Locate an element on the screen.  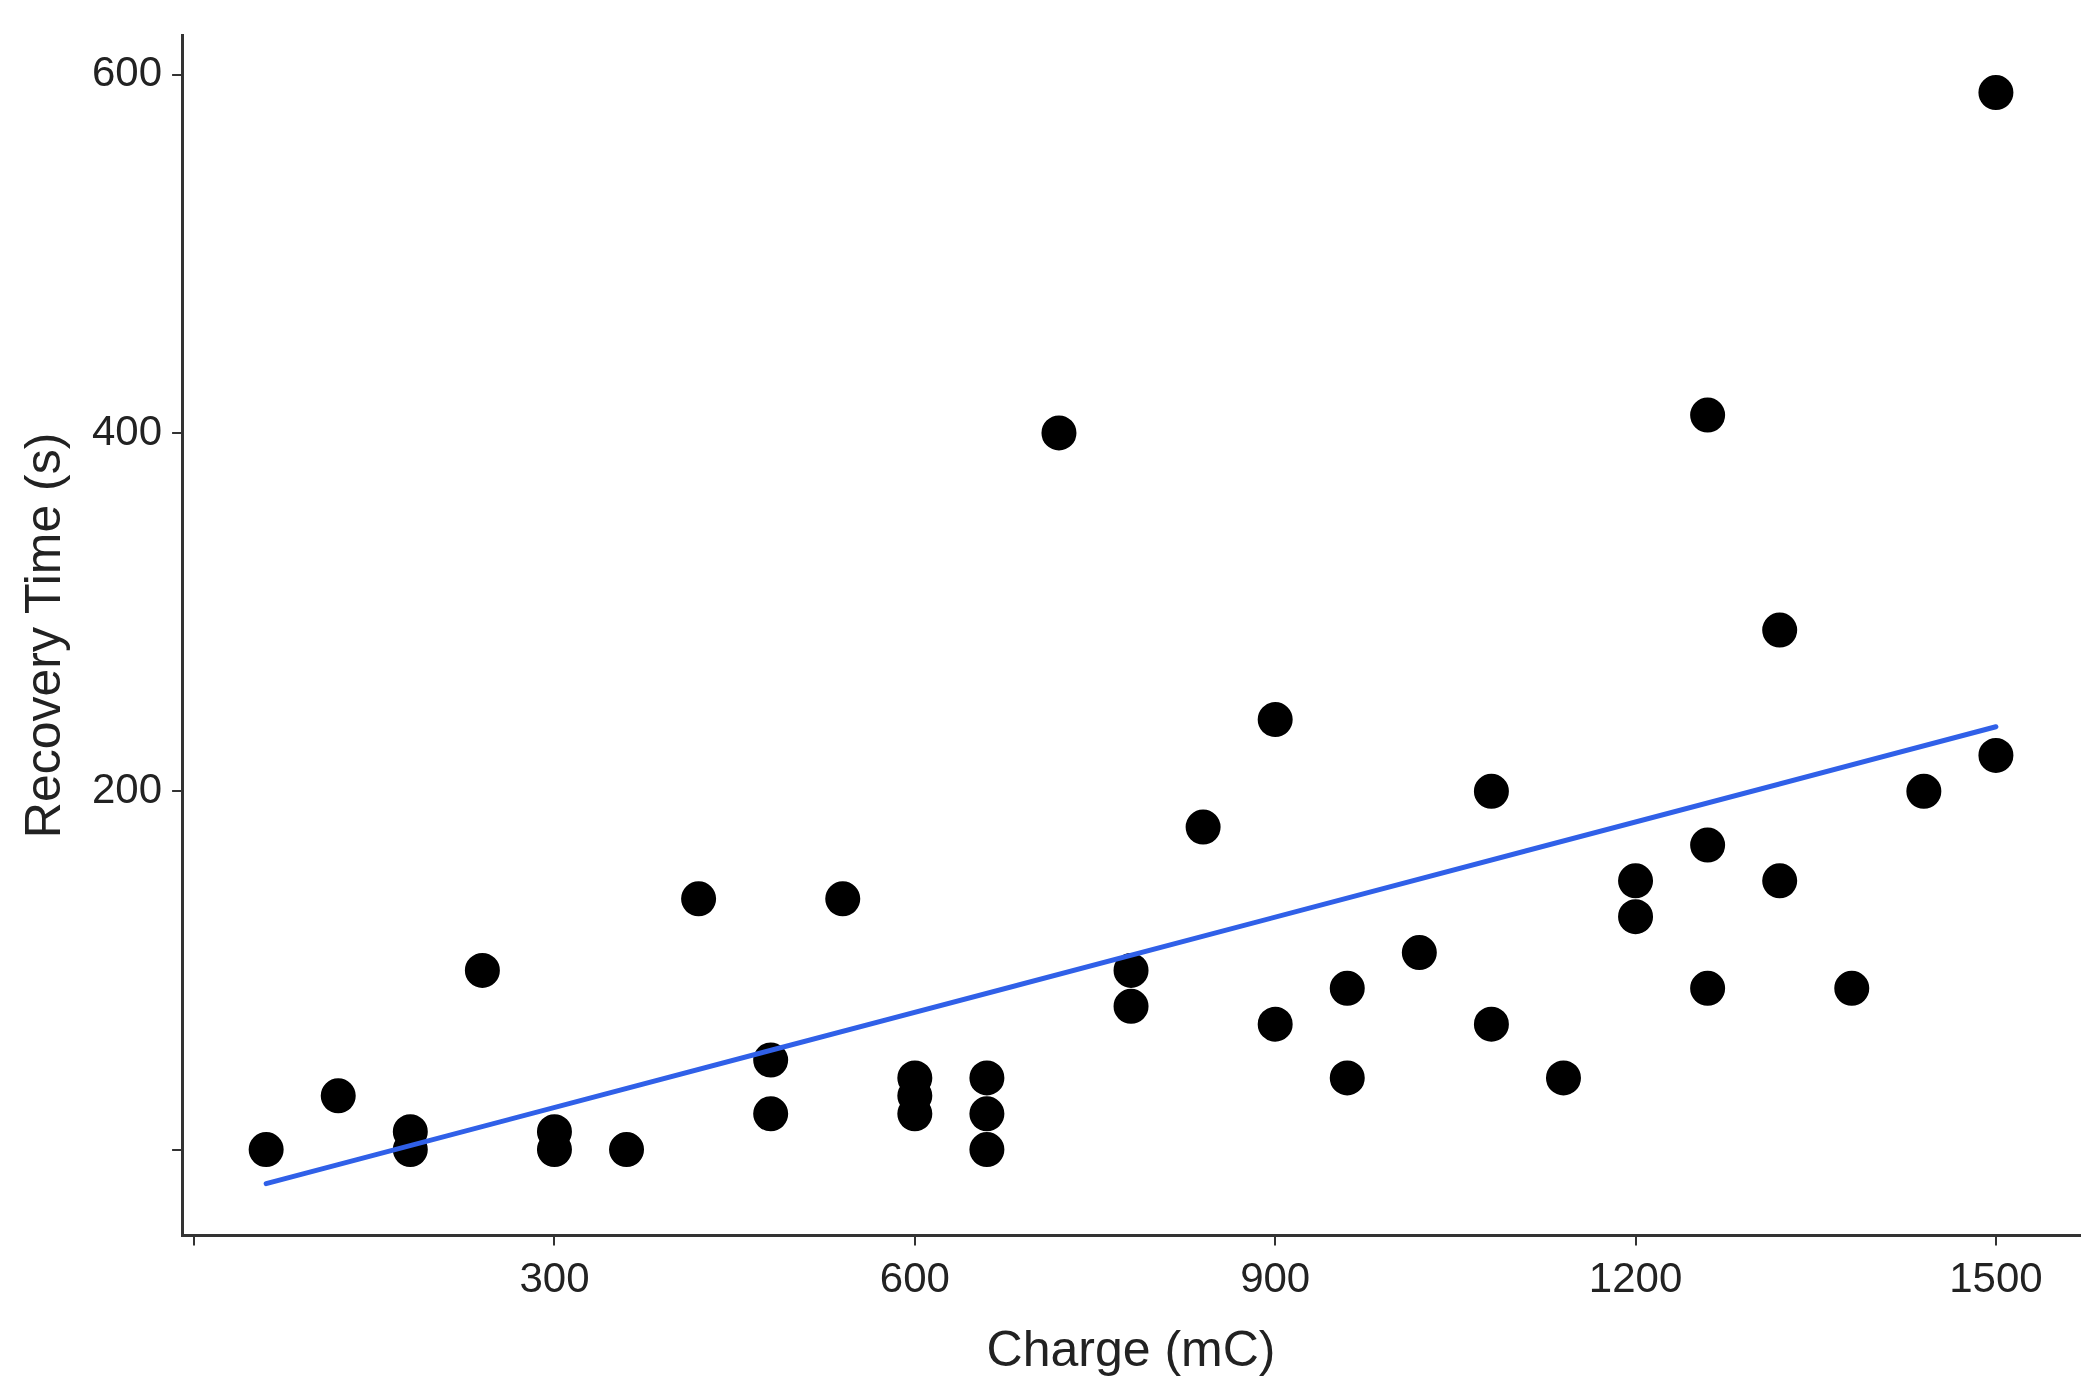
x-tick-label: 1200 is located at coordinates (1635, 1278).